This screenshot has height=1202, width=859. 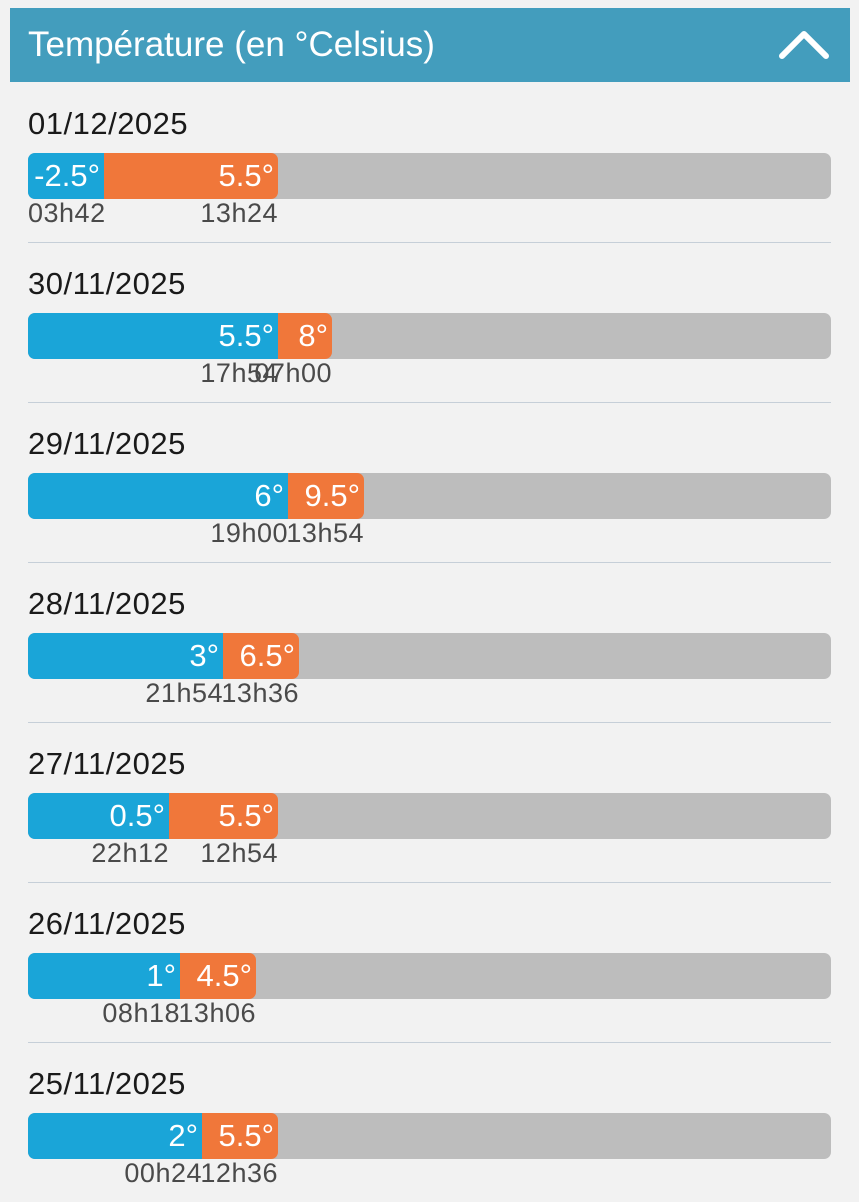 I want to click on temperature-range-track: 5.5° 8°, so click(x=429, y=336).